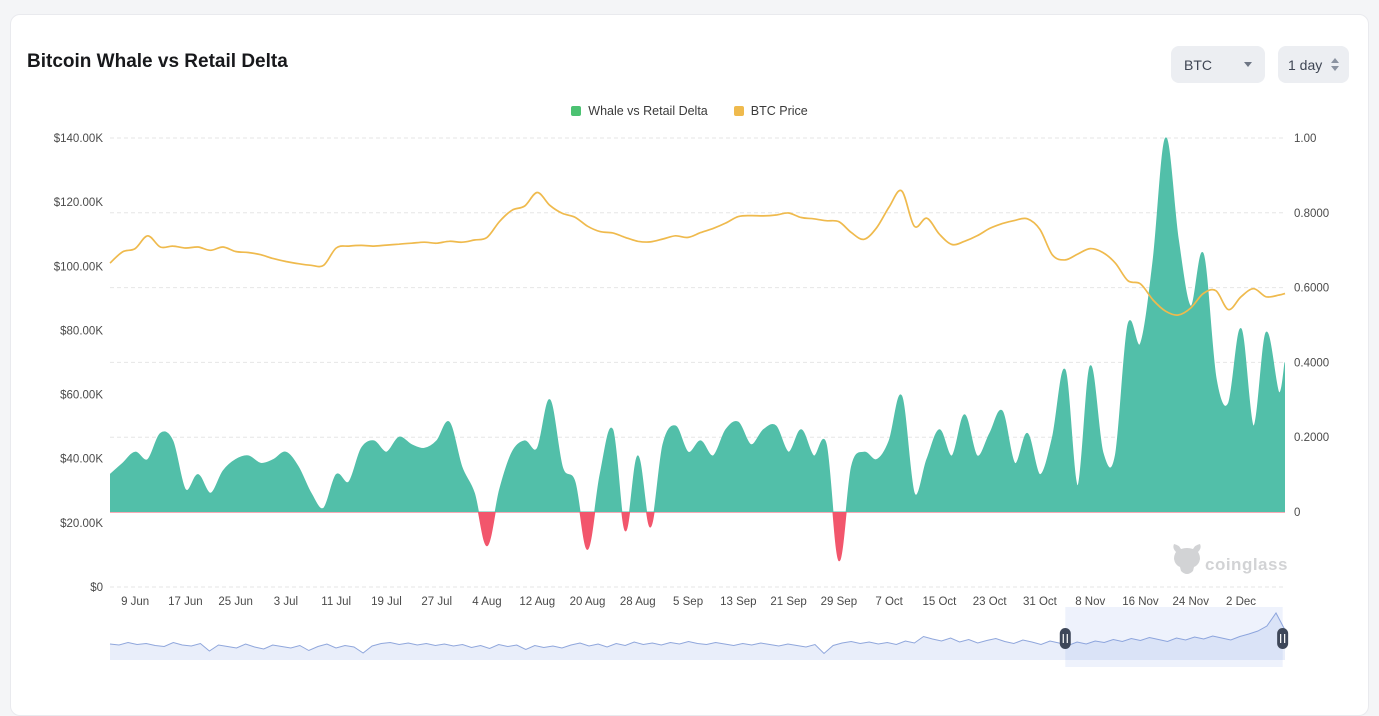 Image resolution: width=1379 pixels, height=716 pixels. What do you see at coordinates (486, 602) in the screenshot?
I see `svg-text: 4 Aug` at bounding box center [486, 602].